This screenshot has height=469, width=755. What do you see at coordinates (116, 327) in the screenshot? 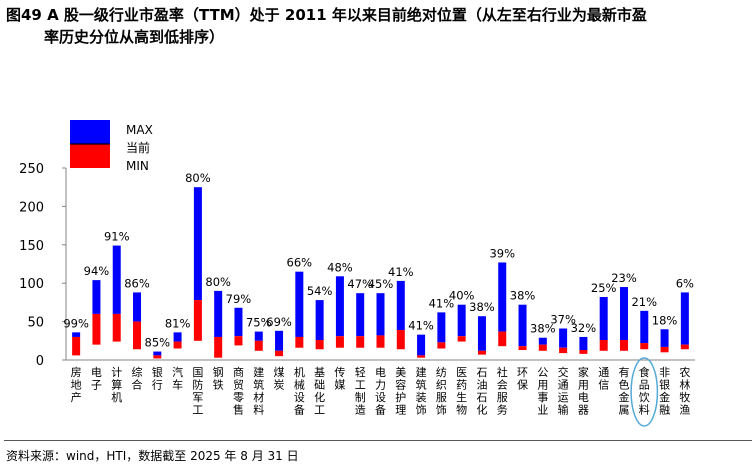
I see `bar-current-计算机` at bounding box center [116, 327].